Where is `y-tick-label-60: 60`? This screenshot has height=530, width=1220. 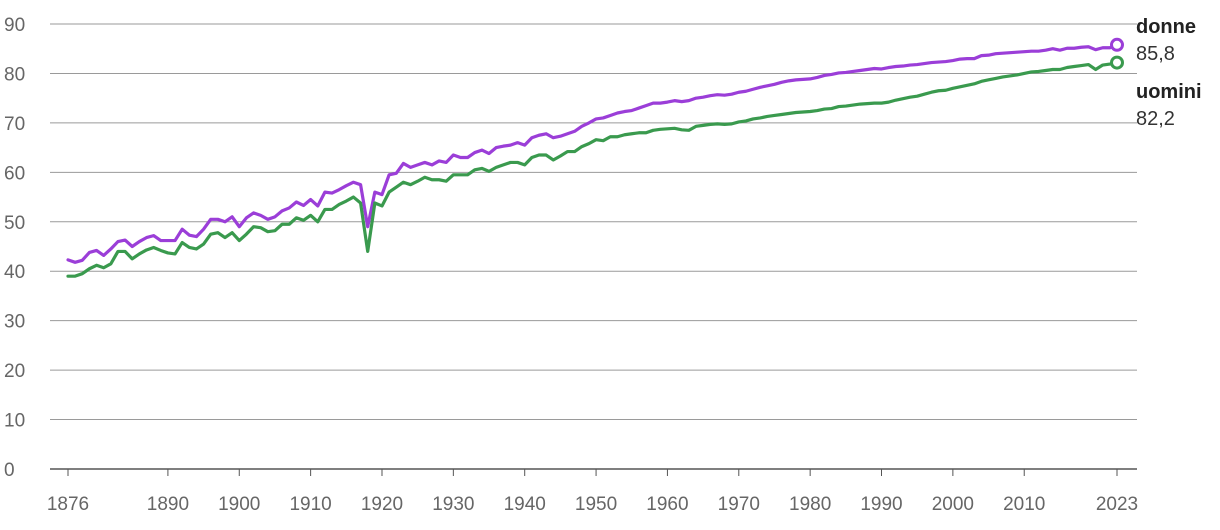 y-tick-label-60: 60 is located at coordinates (14, 173).